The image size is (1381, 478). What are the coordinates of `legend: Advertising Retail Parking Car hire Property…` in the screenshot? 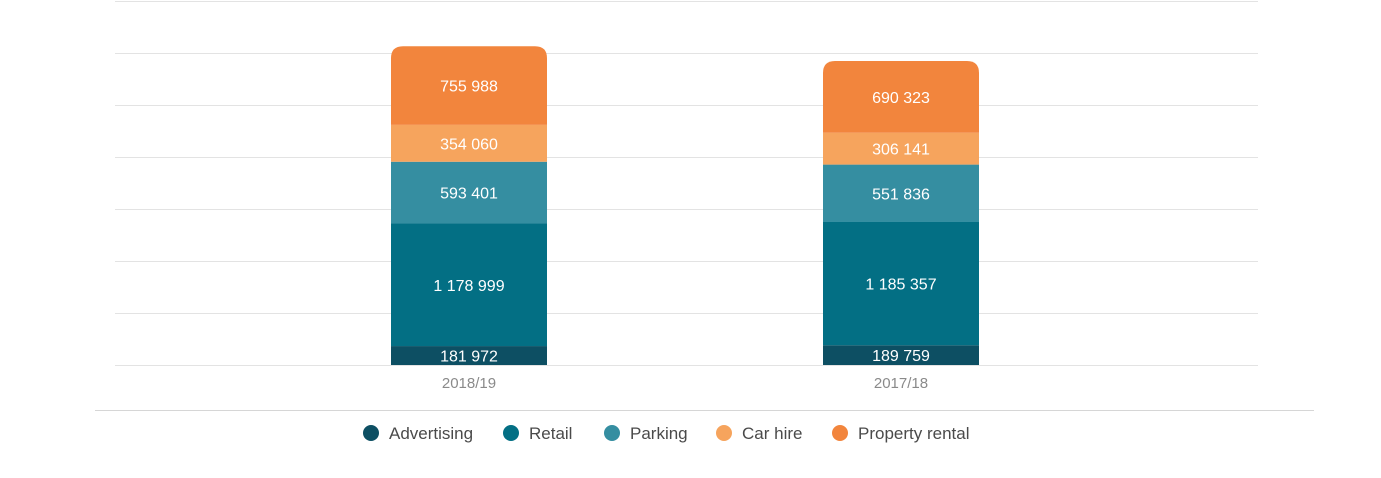 It's located at (704, 426).